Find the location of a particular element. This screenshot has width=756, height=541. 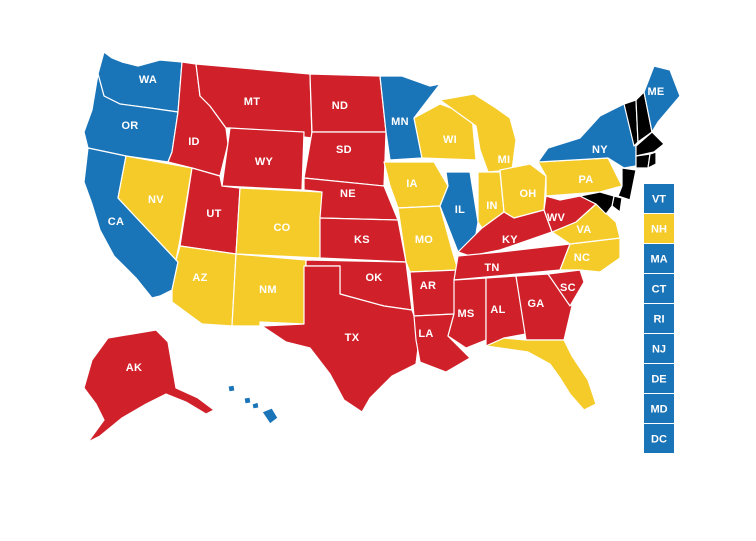

label-ok: OK is located at coordinates (373, 278).